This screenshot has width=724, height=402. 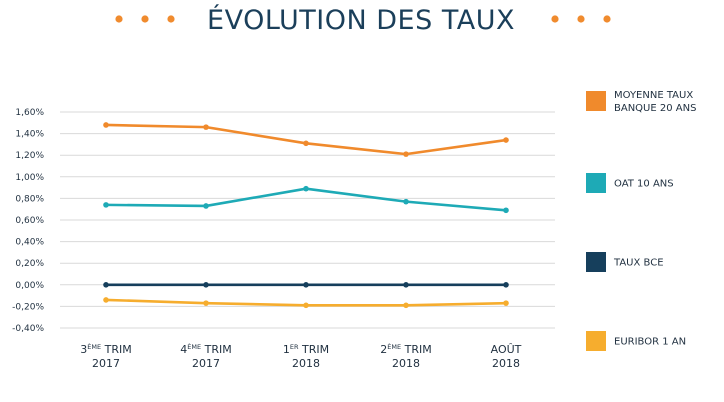 I want to click on x-tick-label: 2ÈME TRIM, so click(x=405, y=349).